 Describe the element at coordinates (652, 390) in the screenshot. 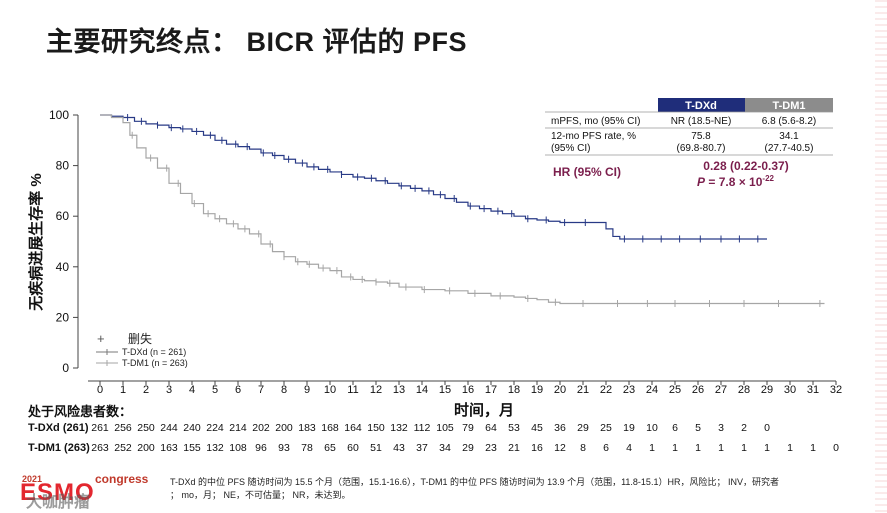

I see `x-tick-label: 24` at that location.